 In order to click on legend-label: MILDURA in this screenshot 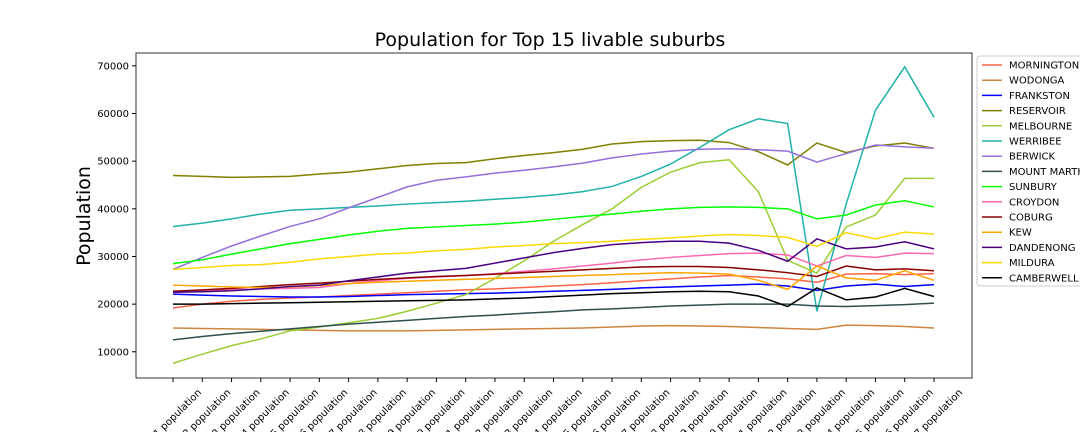, I will do `click(1032, 263)`.